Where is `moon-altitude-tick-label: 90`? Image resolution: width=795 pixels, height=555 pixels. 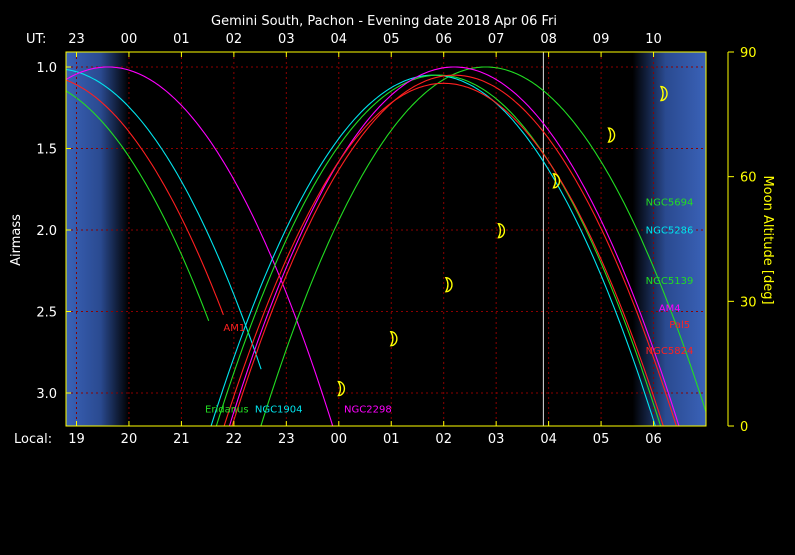
moon-altitude-tick-label: 90 is located at coordinates (748, 53).